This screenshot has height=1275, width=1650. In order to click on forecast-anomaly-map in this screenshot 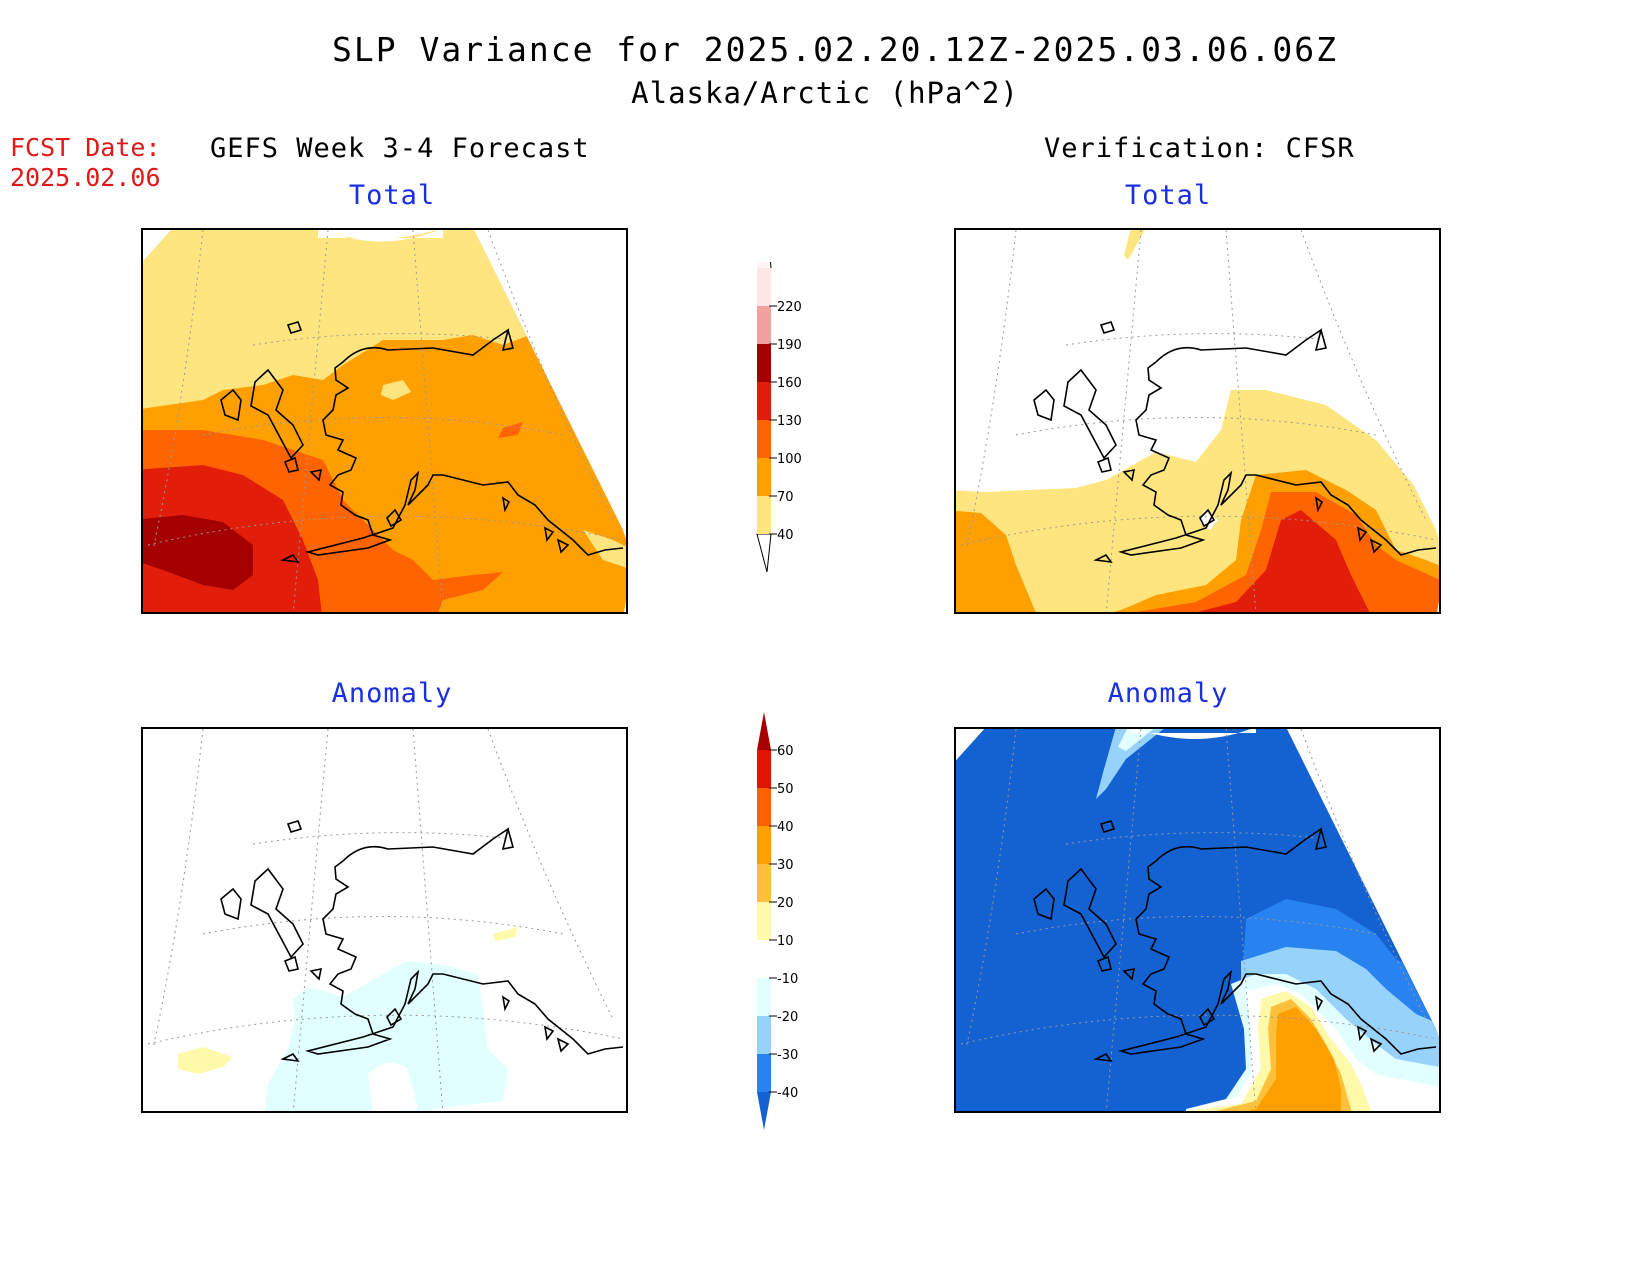, I will do `click(384, 920)`.